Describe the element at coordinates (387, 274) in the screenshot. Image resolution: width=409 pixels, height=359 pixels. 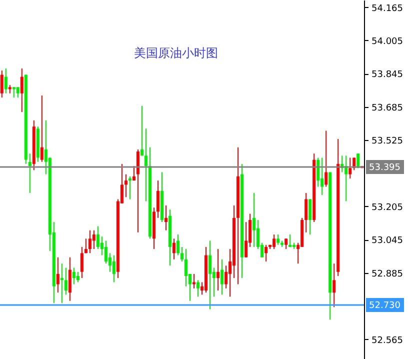
I see `y-tick-label: 52.885` at that location.